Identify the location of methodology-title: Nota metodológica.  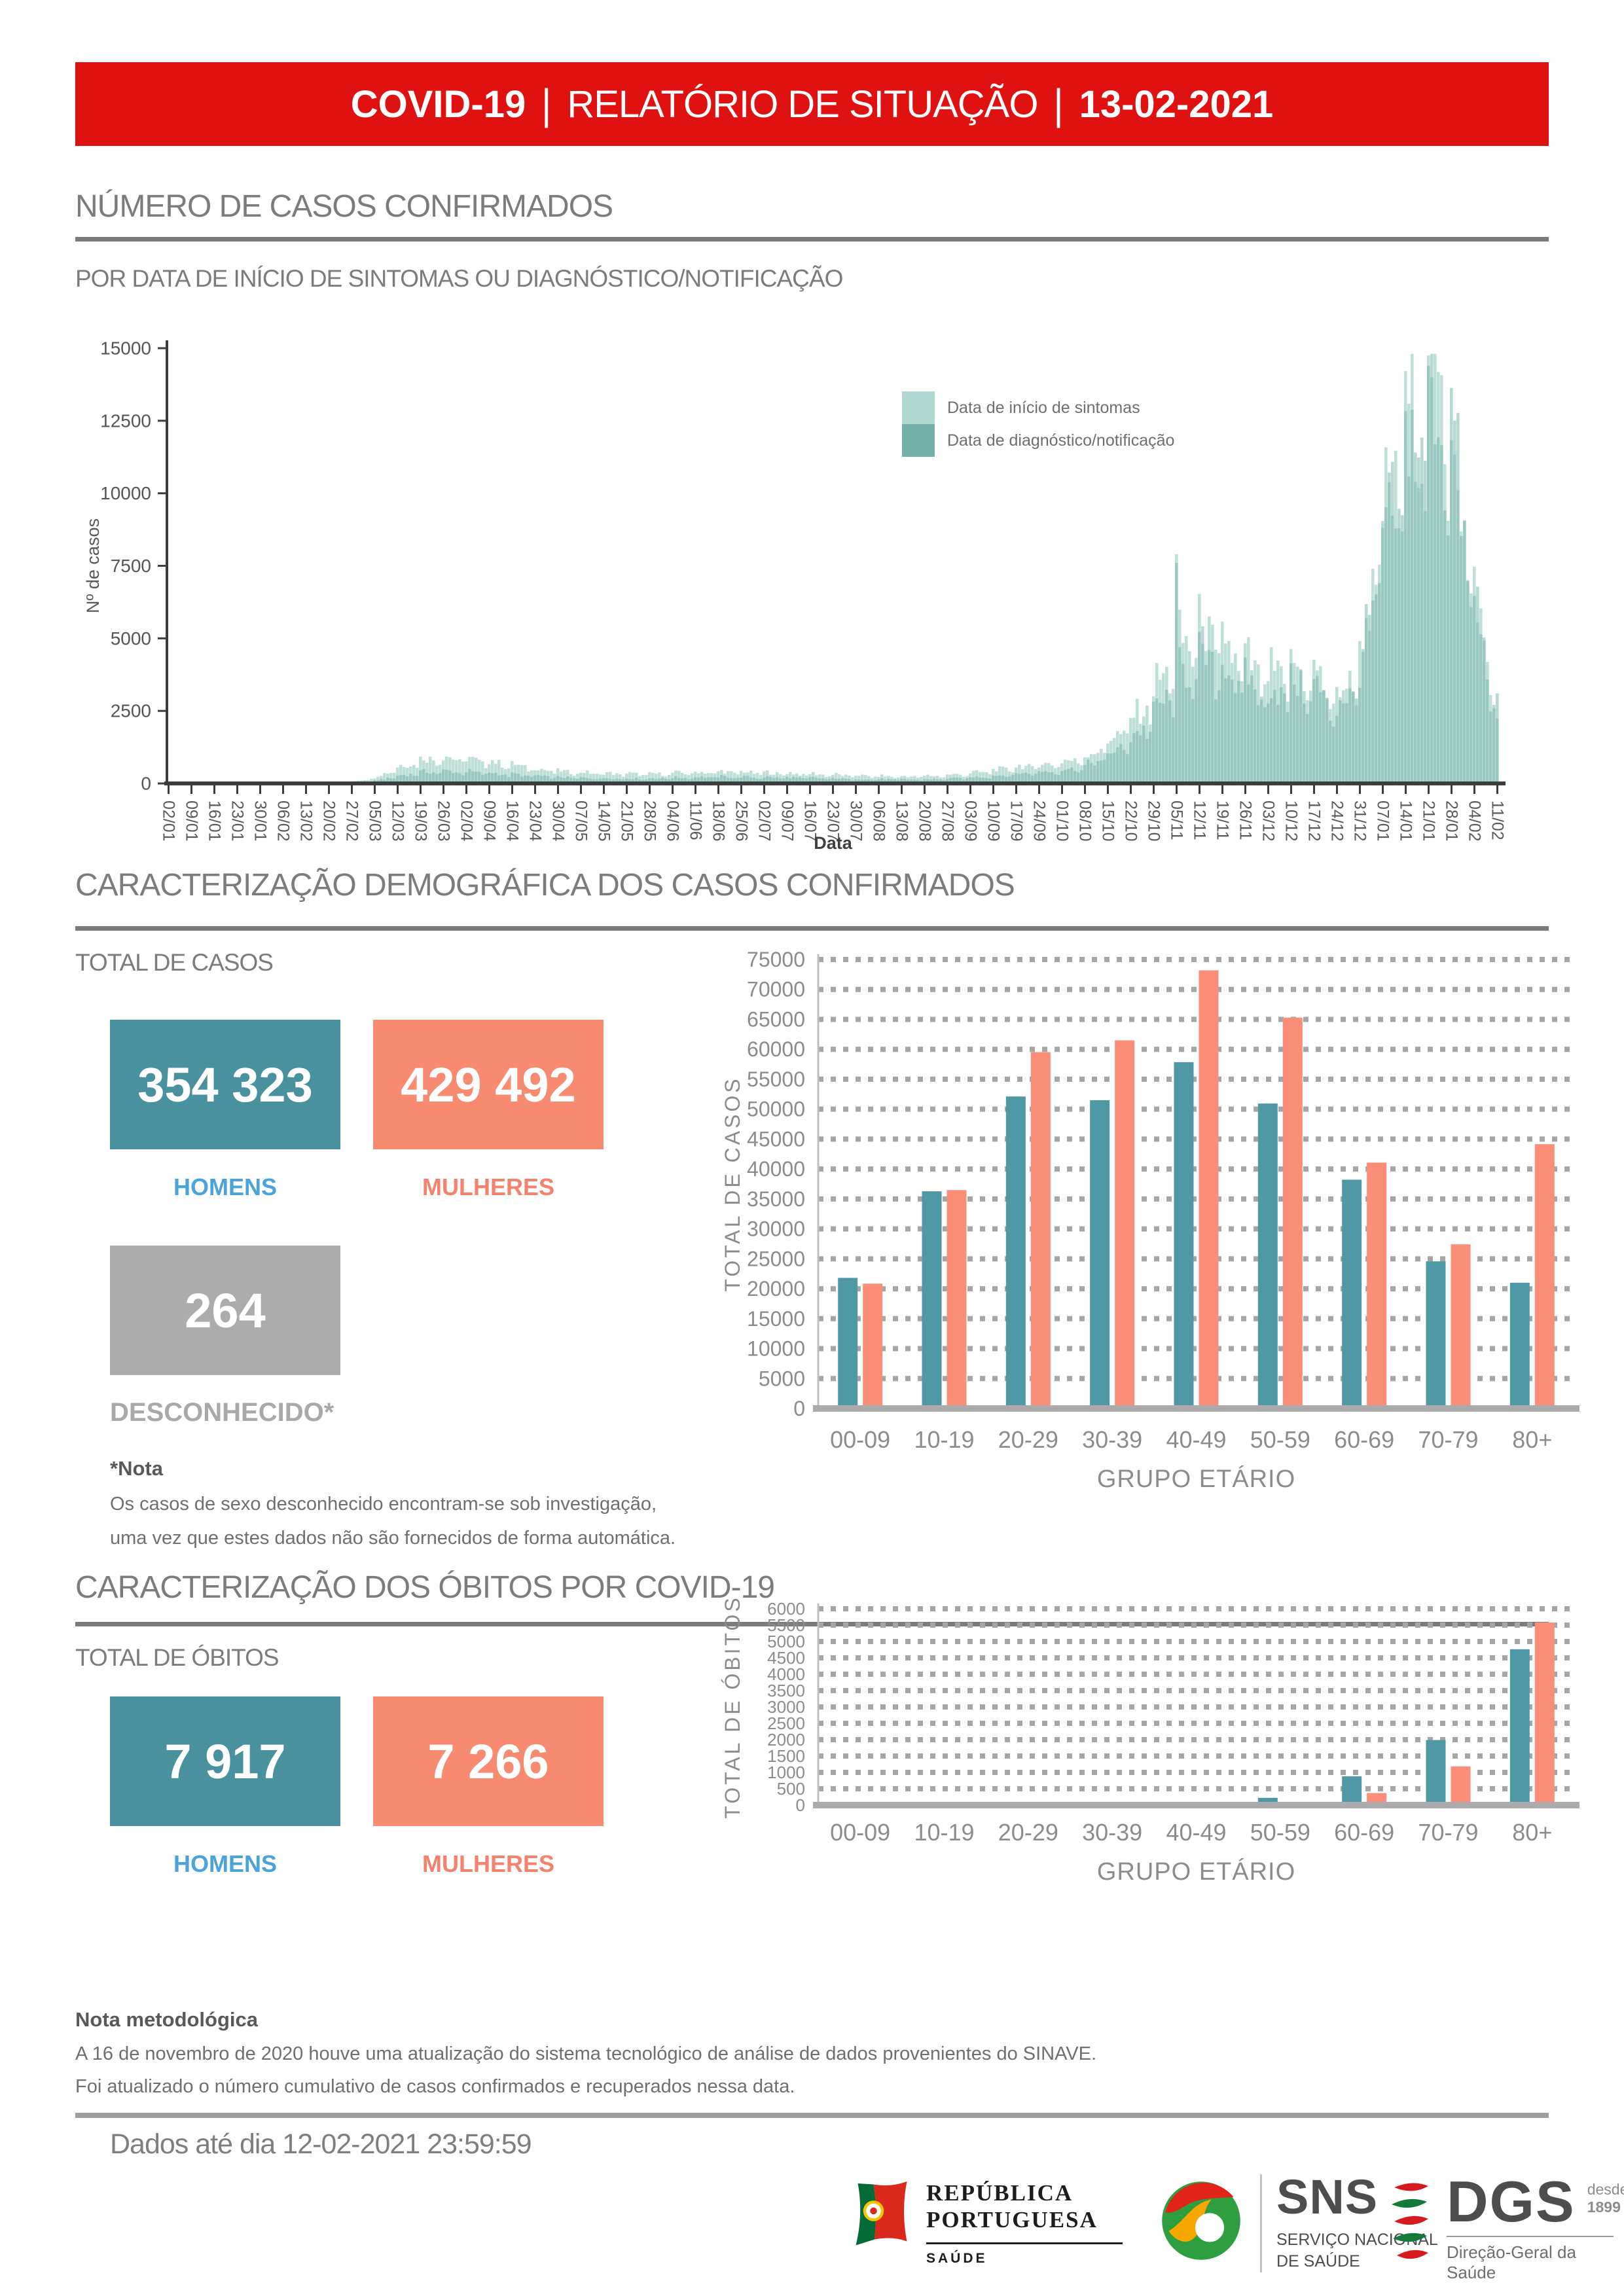
(167, 2020).